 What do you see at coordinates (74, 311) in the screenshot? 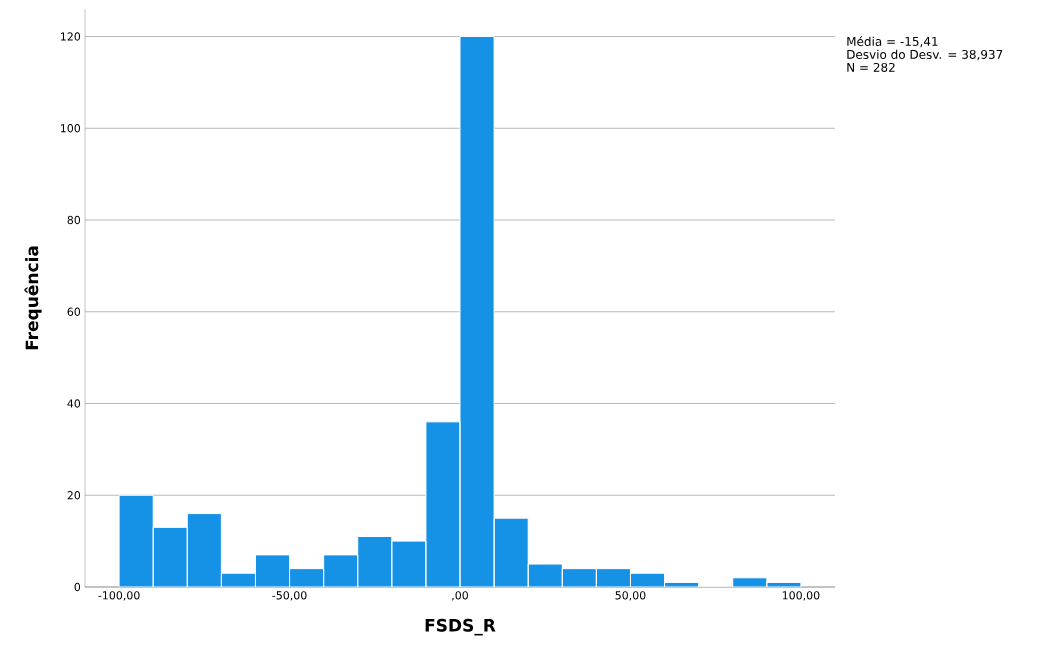
I see `y-tick-label: 60` at bounding box center [74, 311].